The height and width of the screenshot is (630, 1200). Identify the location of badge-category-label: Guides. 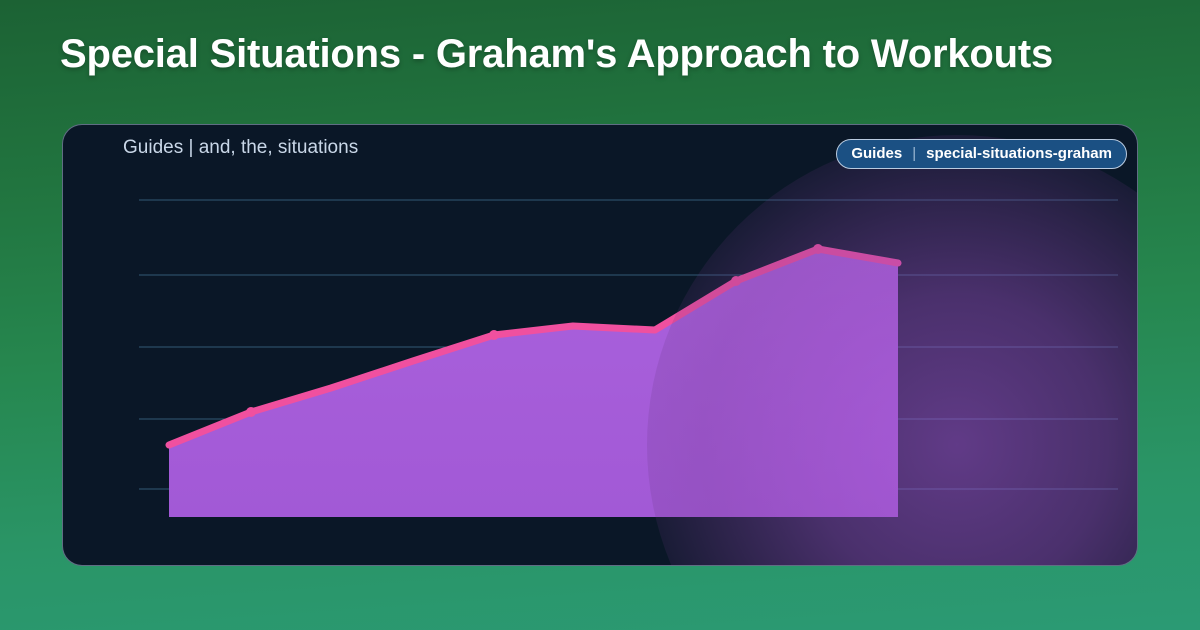
(877, 153).